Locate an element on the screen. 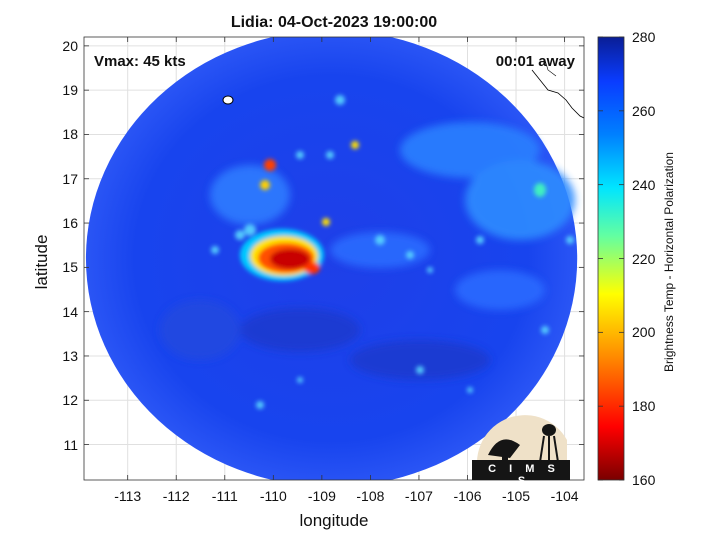 The height and width of the screenshot is (540, 720). x-tick-label: -106 is located at coordinates (467, 496).